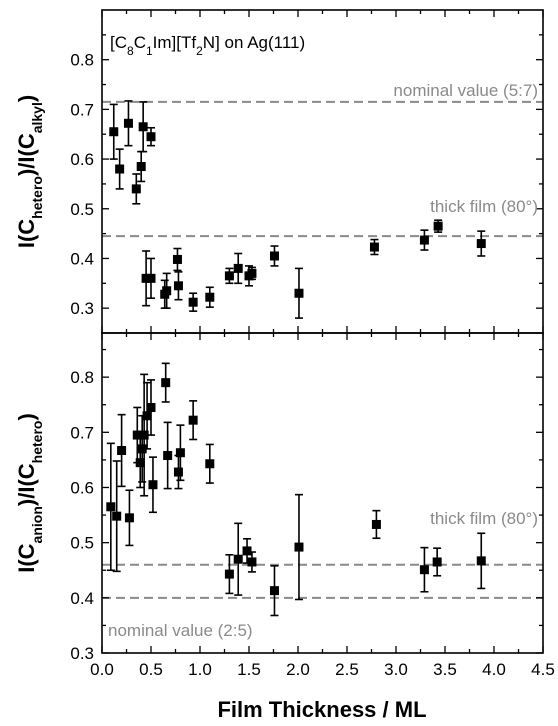  What do you see at coordinates (180, 630) in the screenshot?
I see `annotation-nominal-2-5: nominal value (2:5)` at bounding box center [180, 630].